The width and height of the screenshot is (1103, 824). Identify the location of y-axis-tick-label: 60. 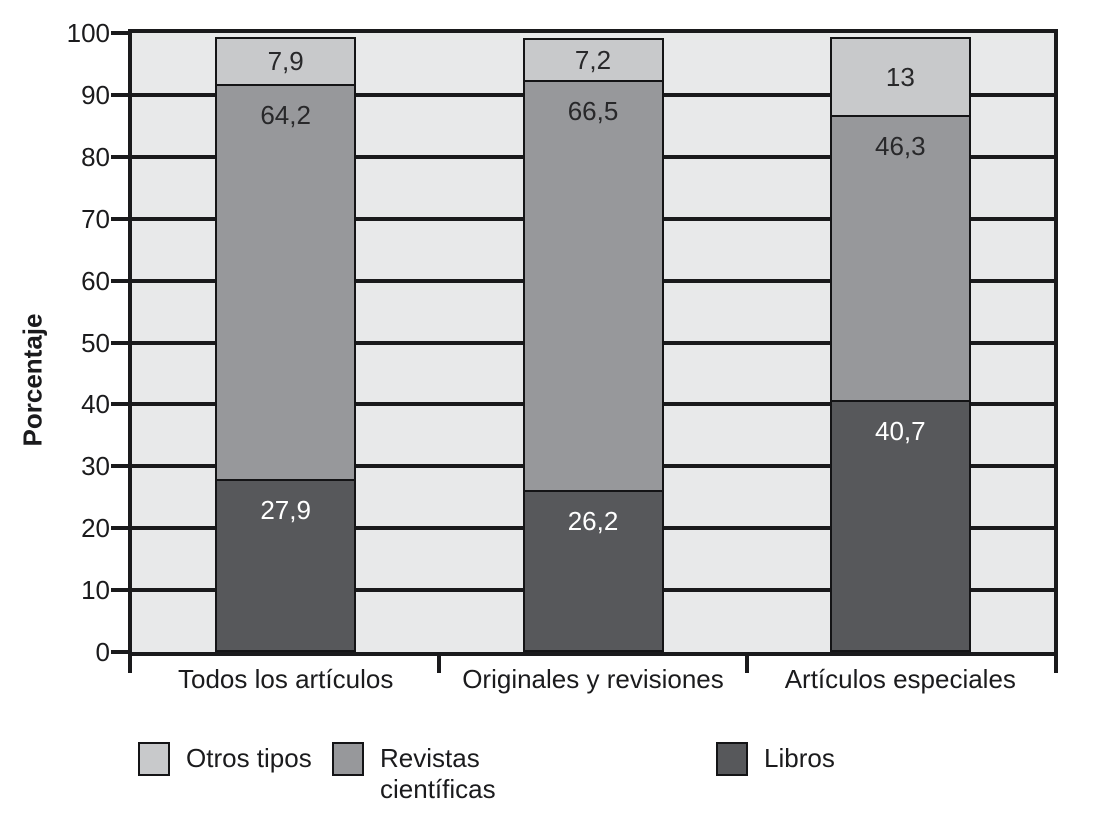
(95, 280).